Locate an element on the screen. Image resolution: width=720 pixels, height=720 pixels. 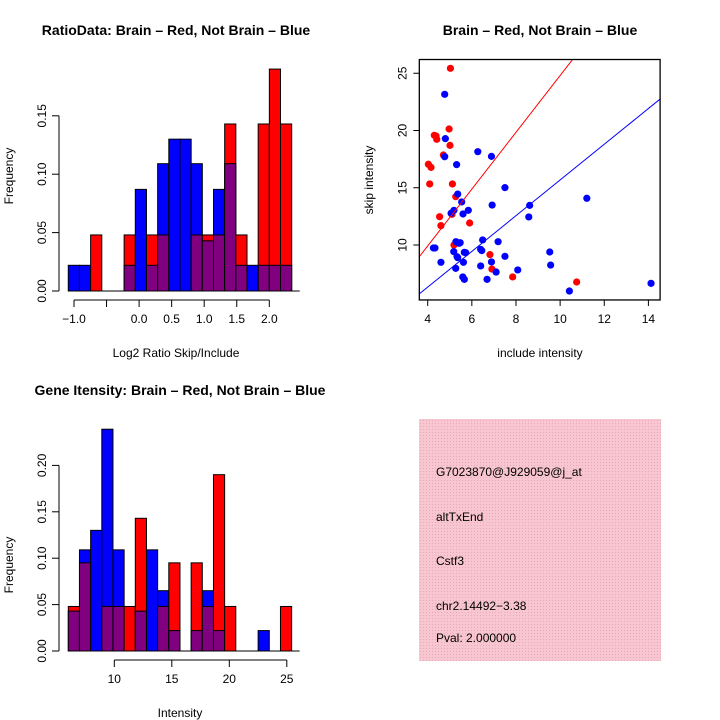
x-tick-label: 1.0 is located at coordinates (204, 319).